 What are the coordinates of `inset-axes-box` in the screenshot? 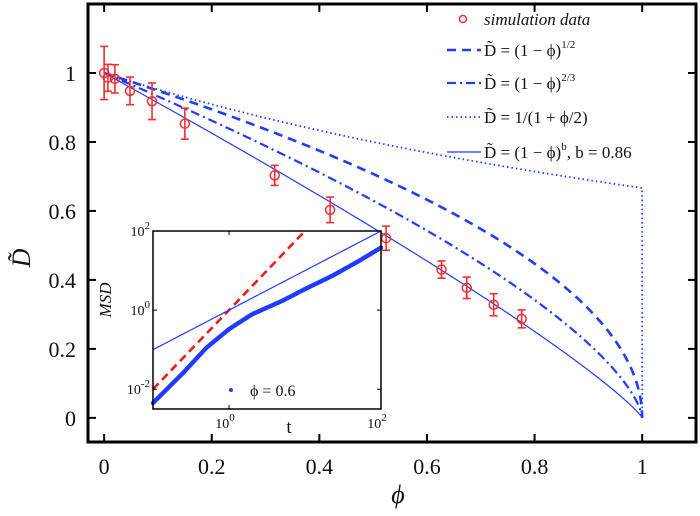 It's located at (267, 320).